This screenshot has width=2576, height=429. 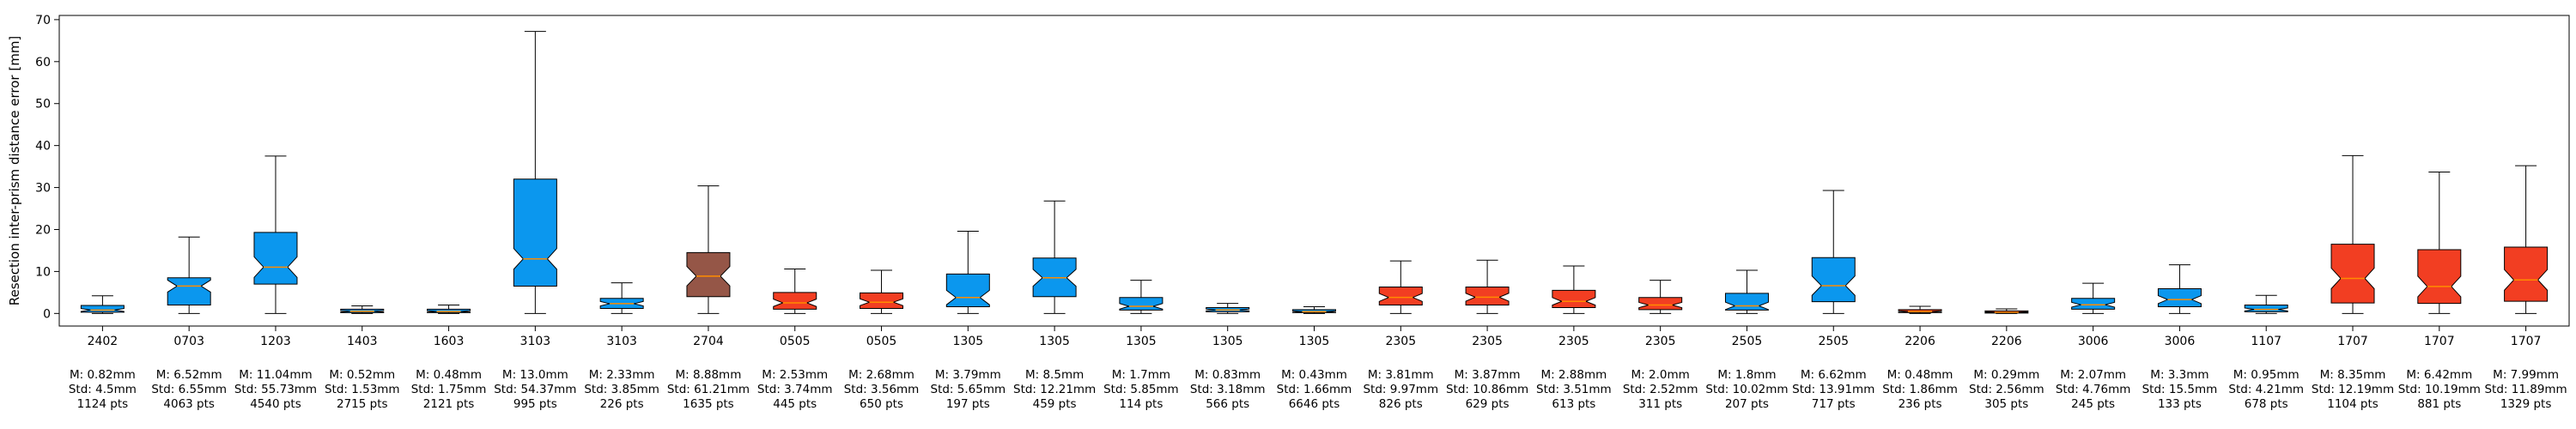 I want to click on y-tick-label: 40, so click(x=43, y=147).